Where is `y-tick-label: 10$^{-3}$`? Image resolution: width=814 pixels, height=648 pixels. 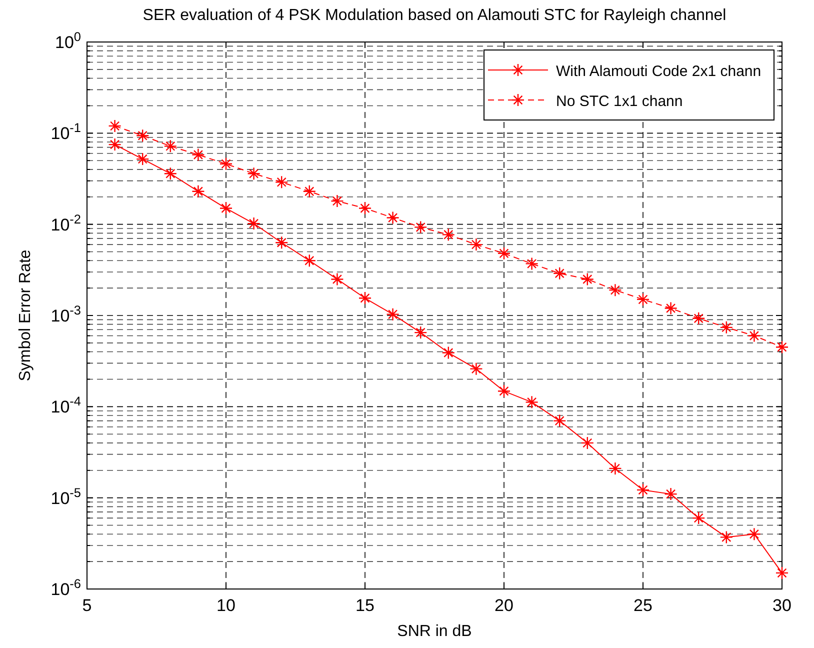 y-tick-label: 10$^{-3}$ is located at coordinates (65, 314).